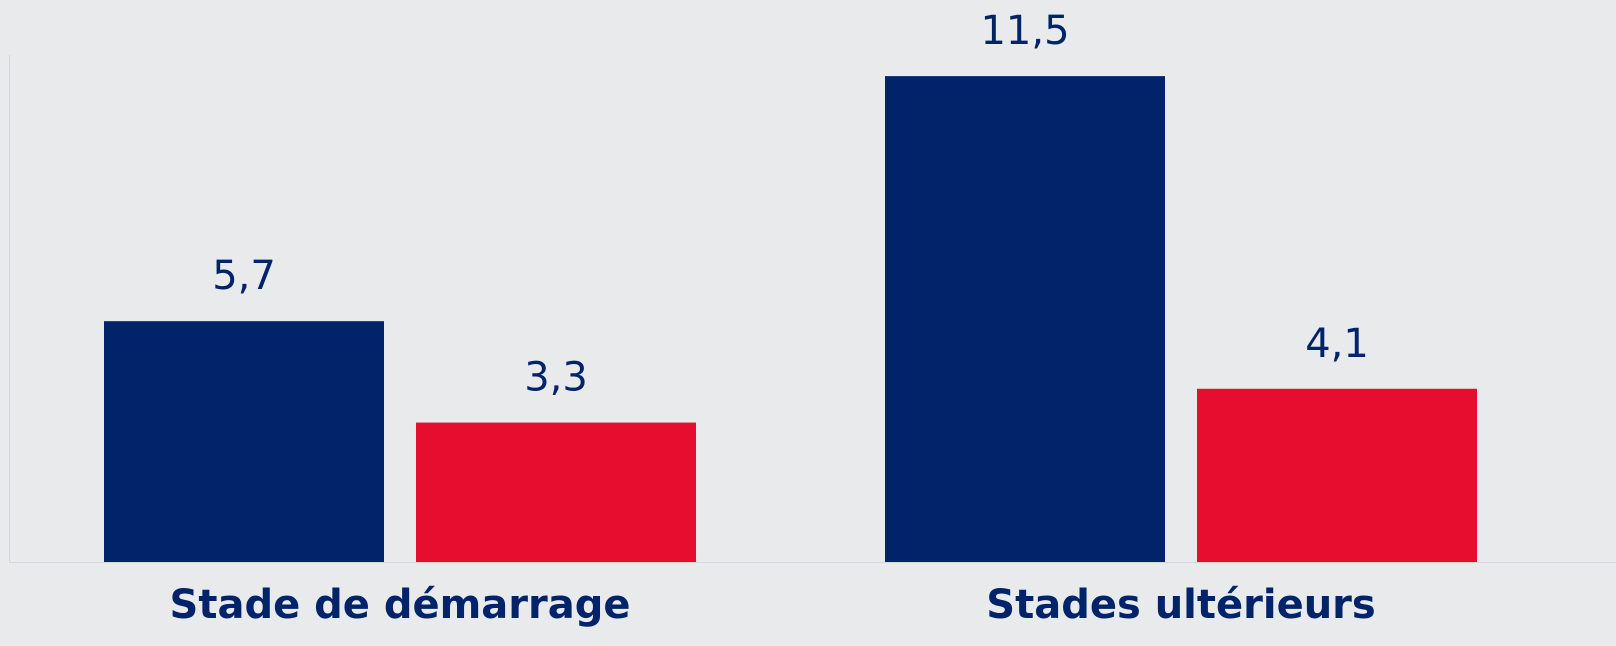  What do you see at coordinates (1180, 605) in the screenshot?
I see `x-tick-label: Stades ultérieurs` at bounding box center [1180, 605].